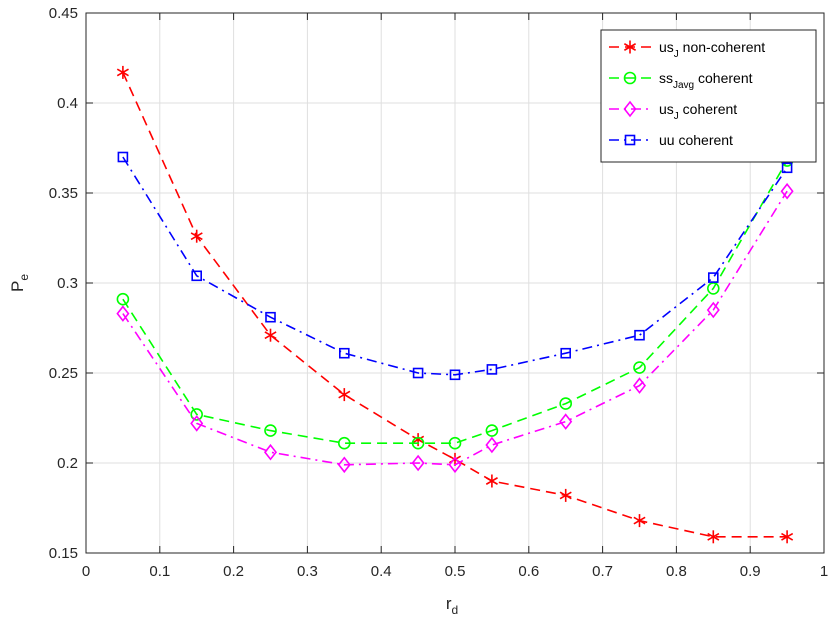 Image resolution: width=830 pixels, height=623 pixels. Describe the element at coordinates (824, 571) in the screenshot. I see `x-tick-label: 1` at that location.